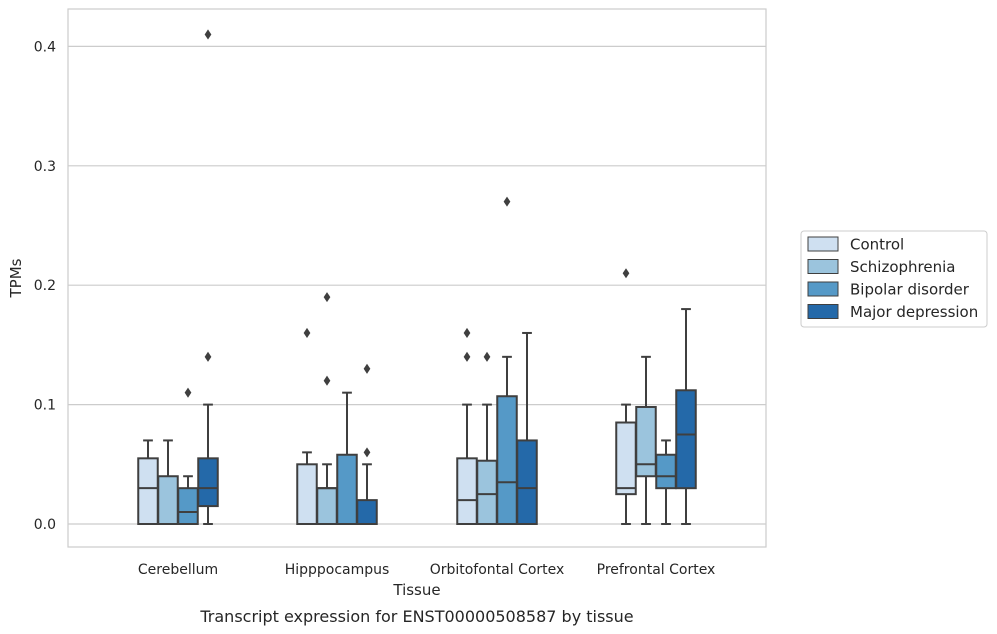  I want to click on legend-frame, so click(894, 279).